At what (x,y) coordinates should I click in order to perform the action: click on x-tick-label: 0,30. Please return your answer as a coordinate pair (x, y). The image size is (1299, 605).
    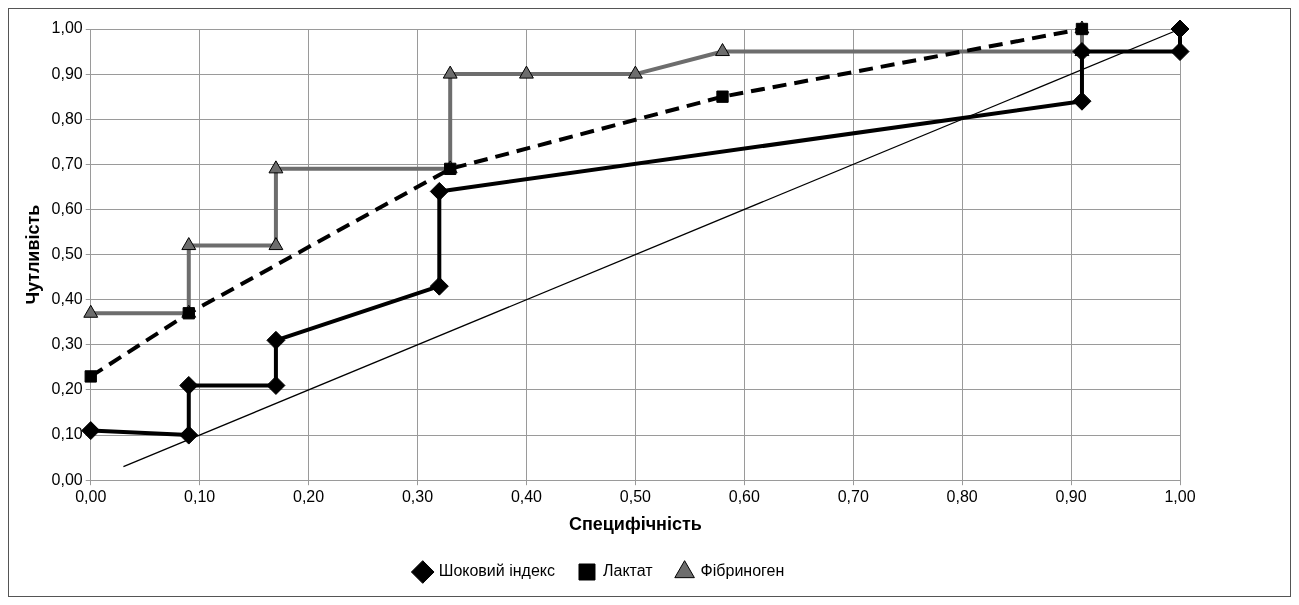
    Looking at the image, I should click on (417, 497).